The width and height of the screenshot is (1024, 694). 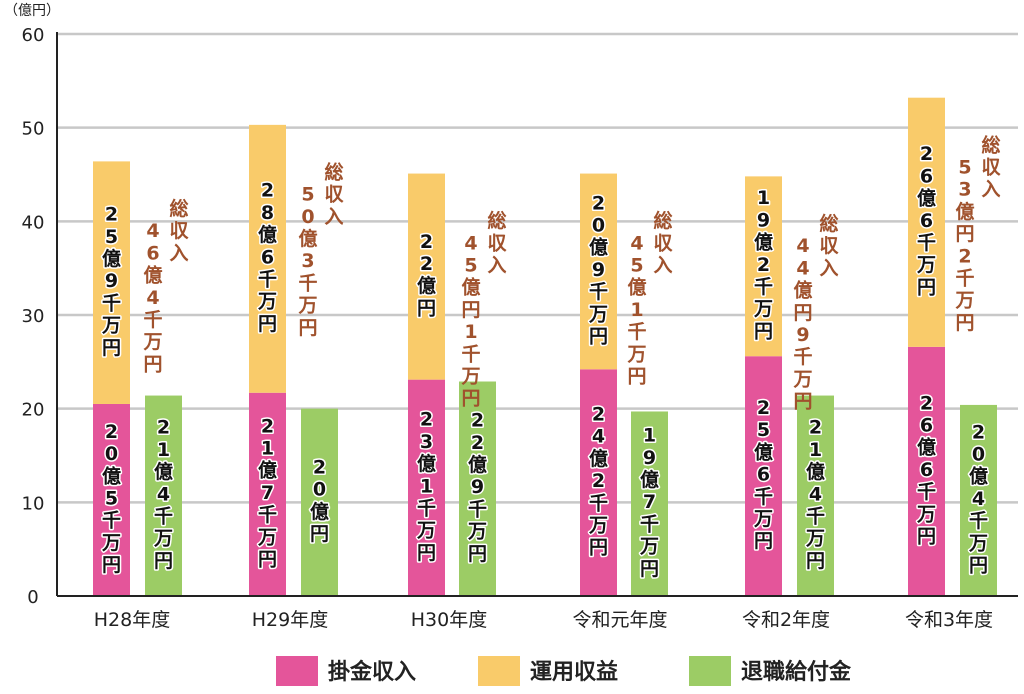 What do you see at coordinates (307, 195) in the screenshot?
I see `data-label-char: 5` at bounding box center [307, 195].